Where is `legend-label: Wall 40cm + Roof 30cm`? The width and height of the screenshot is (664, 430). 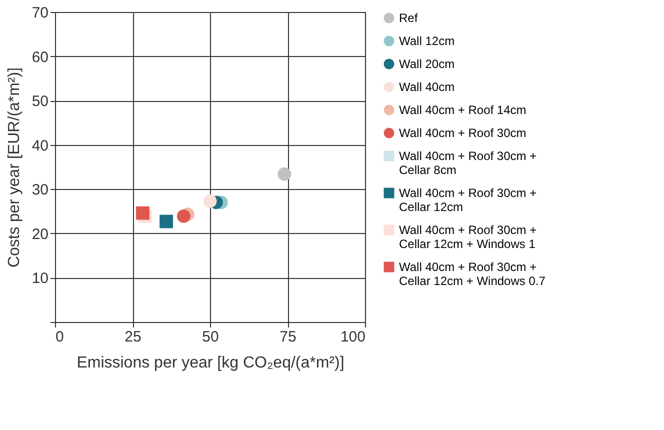
legend-label: Wall 40cm + Roof 30cm is located at coordinates (462, 133).